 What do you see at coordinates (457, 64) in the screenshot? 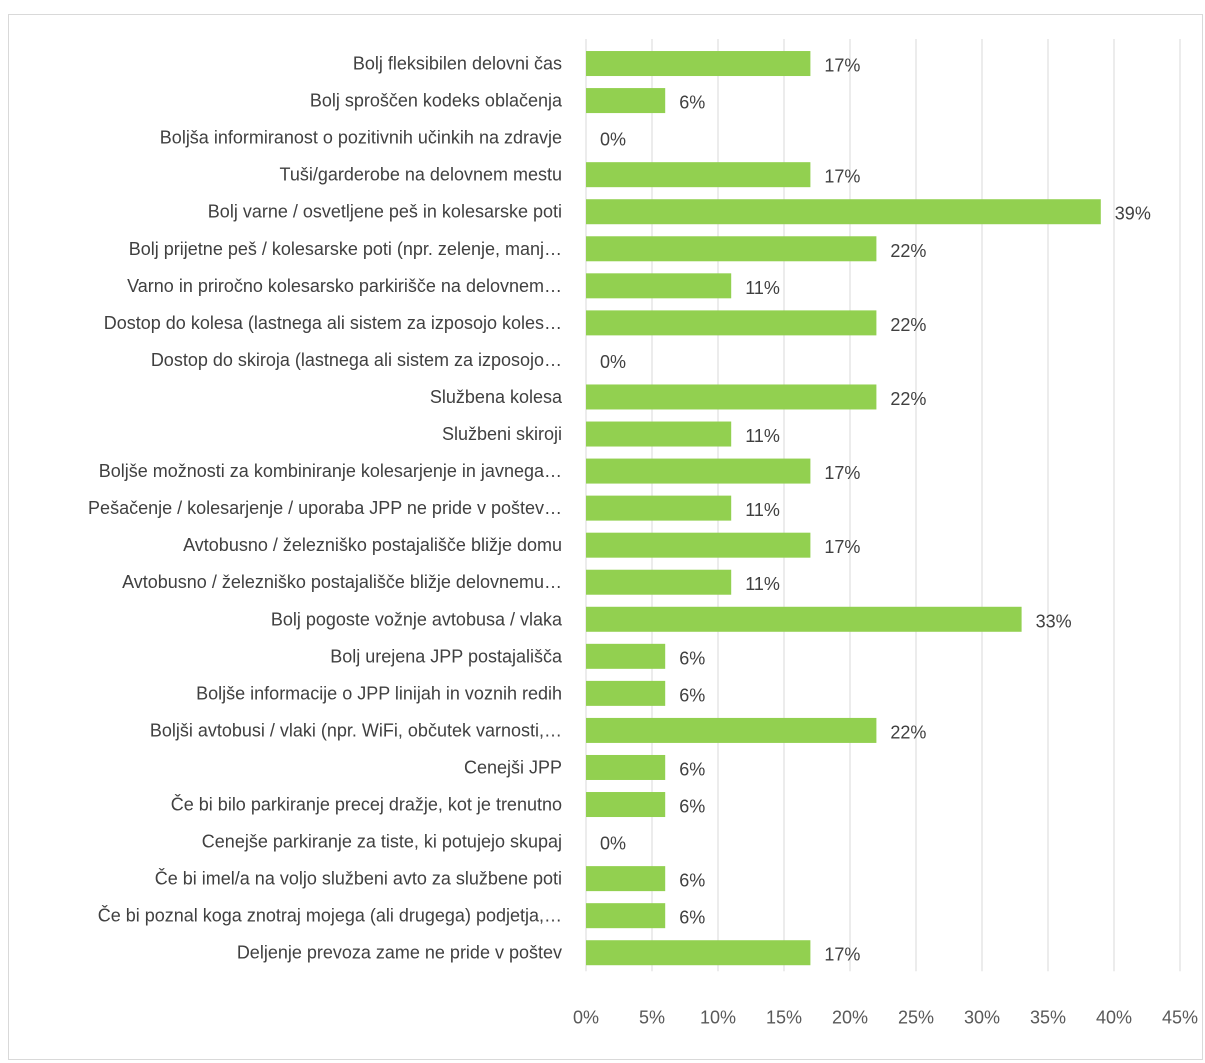
I see `category-label: Bolj fleksibilen delovni čas` at bounding box center [457, 64].